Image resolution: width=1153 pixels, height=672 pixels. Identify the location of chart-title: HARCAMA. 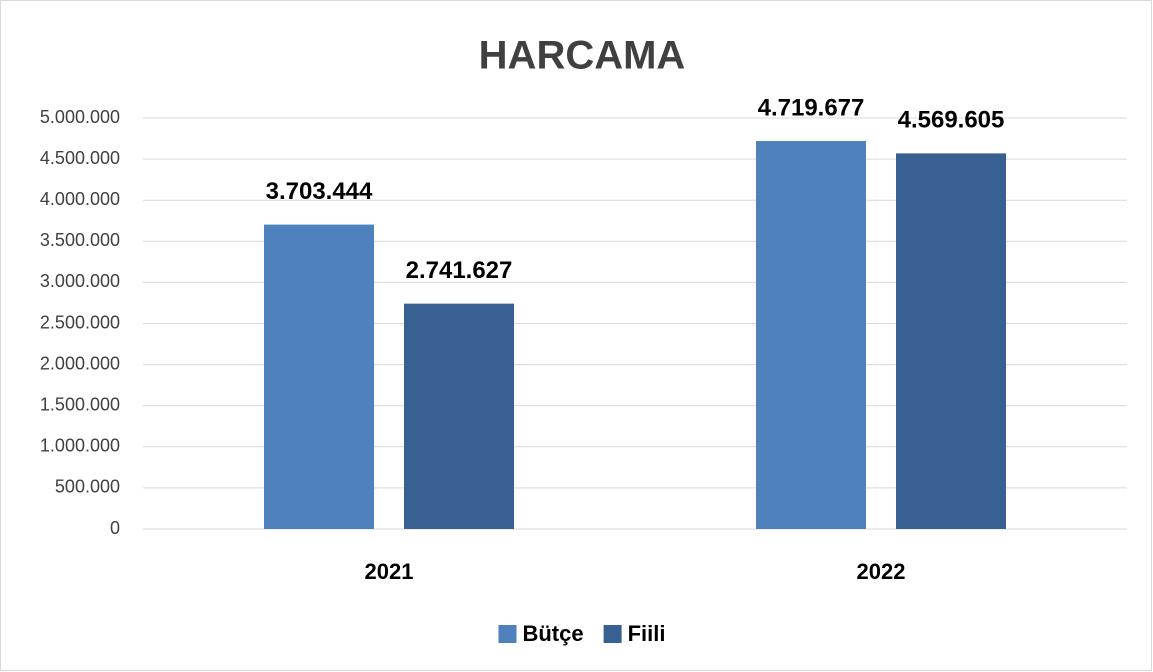
(582, 56).